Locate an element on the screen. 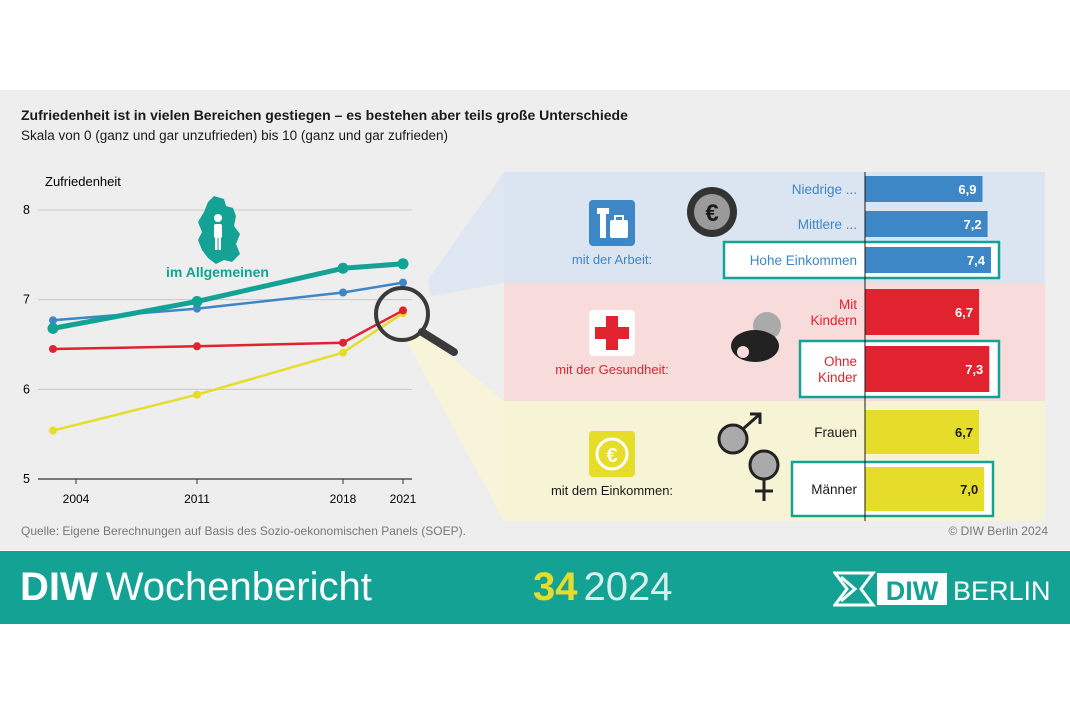 This screenshot has width=1070, height=713. issue-number-value: 34 is located at coordinates (555, 587).